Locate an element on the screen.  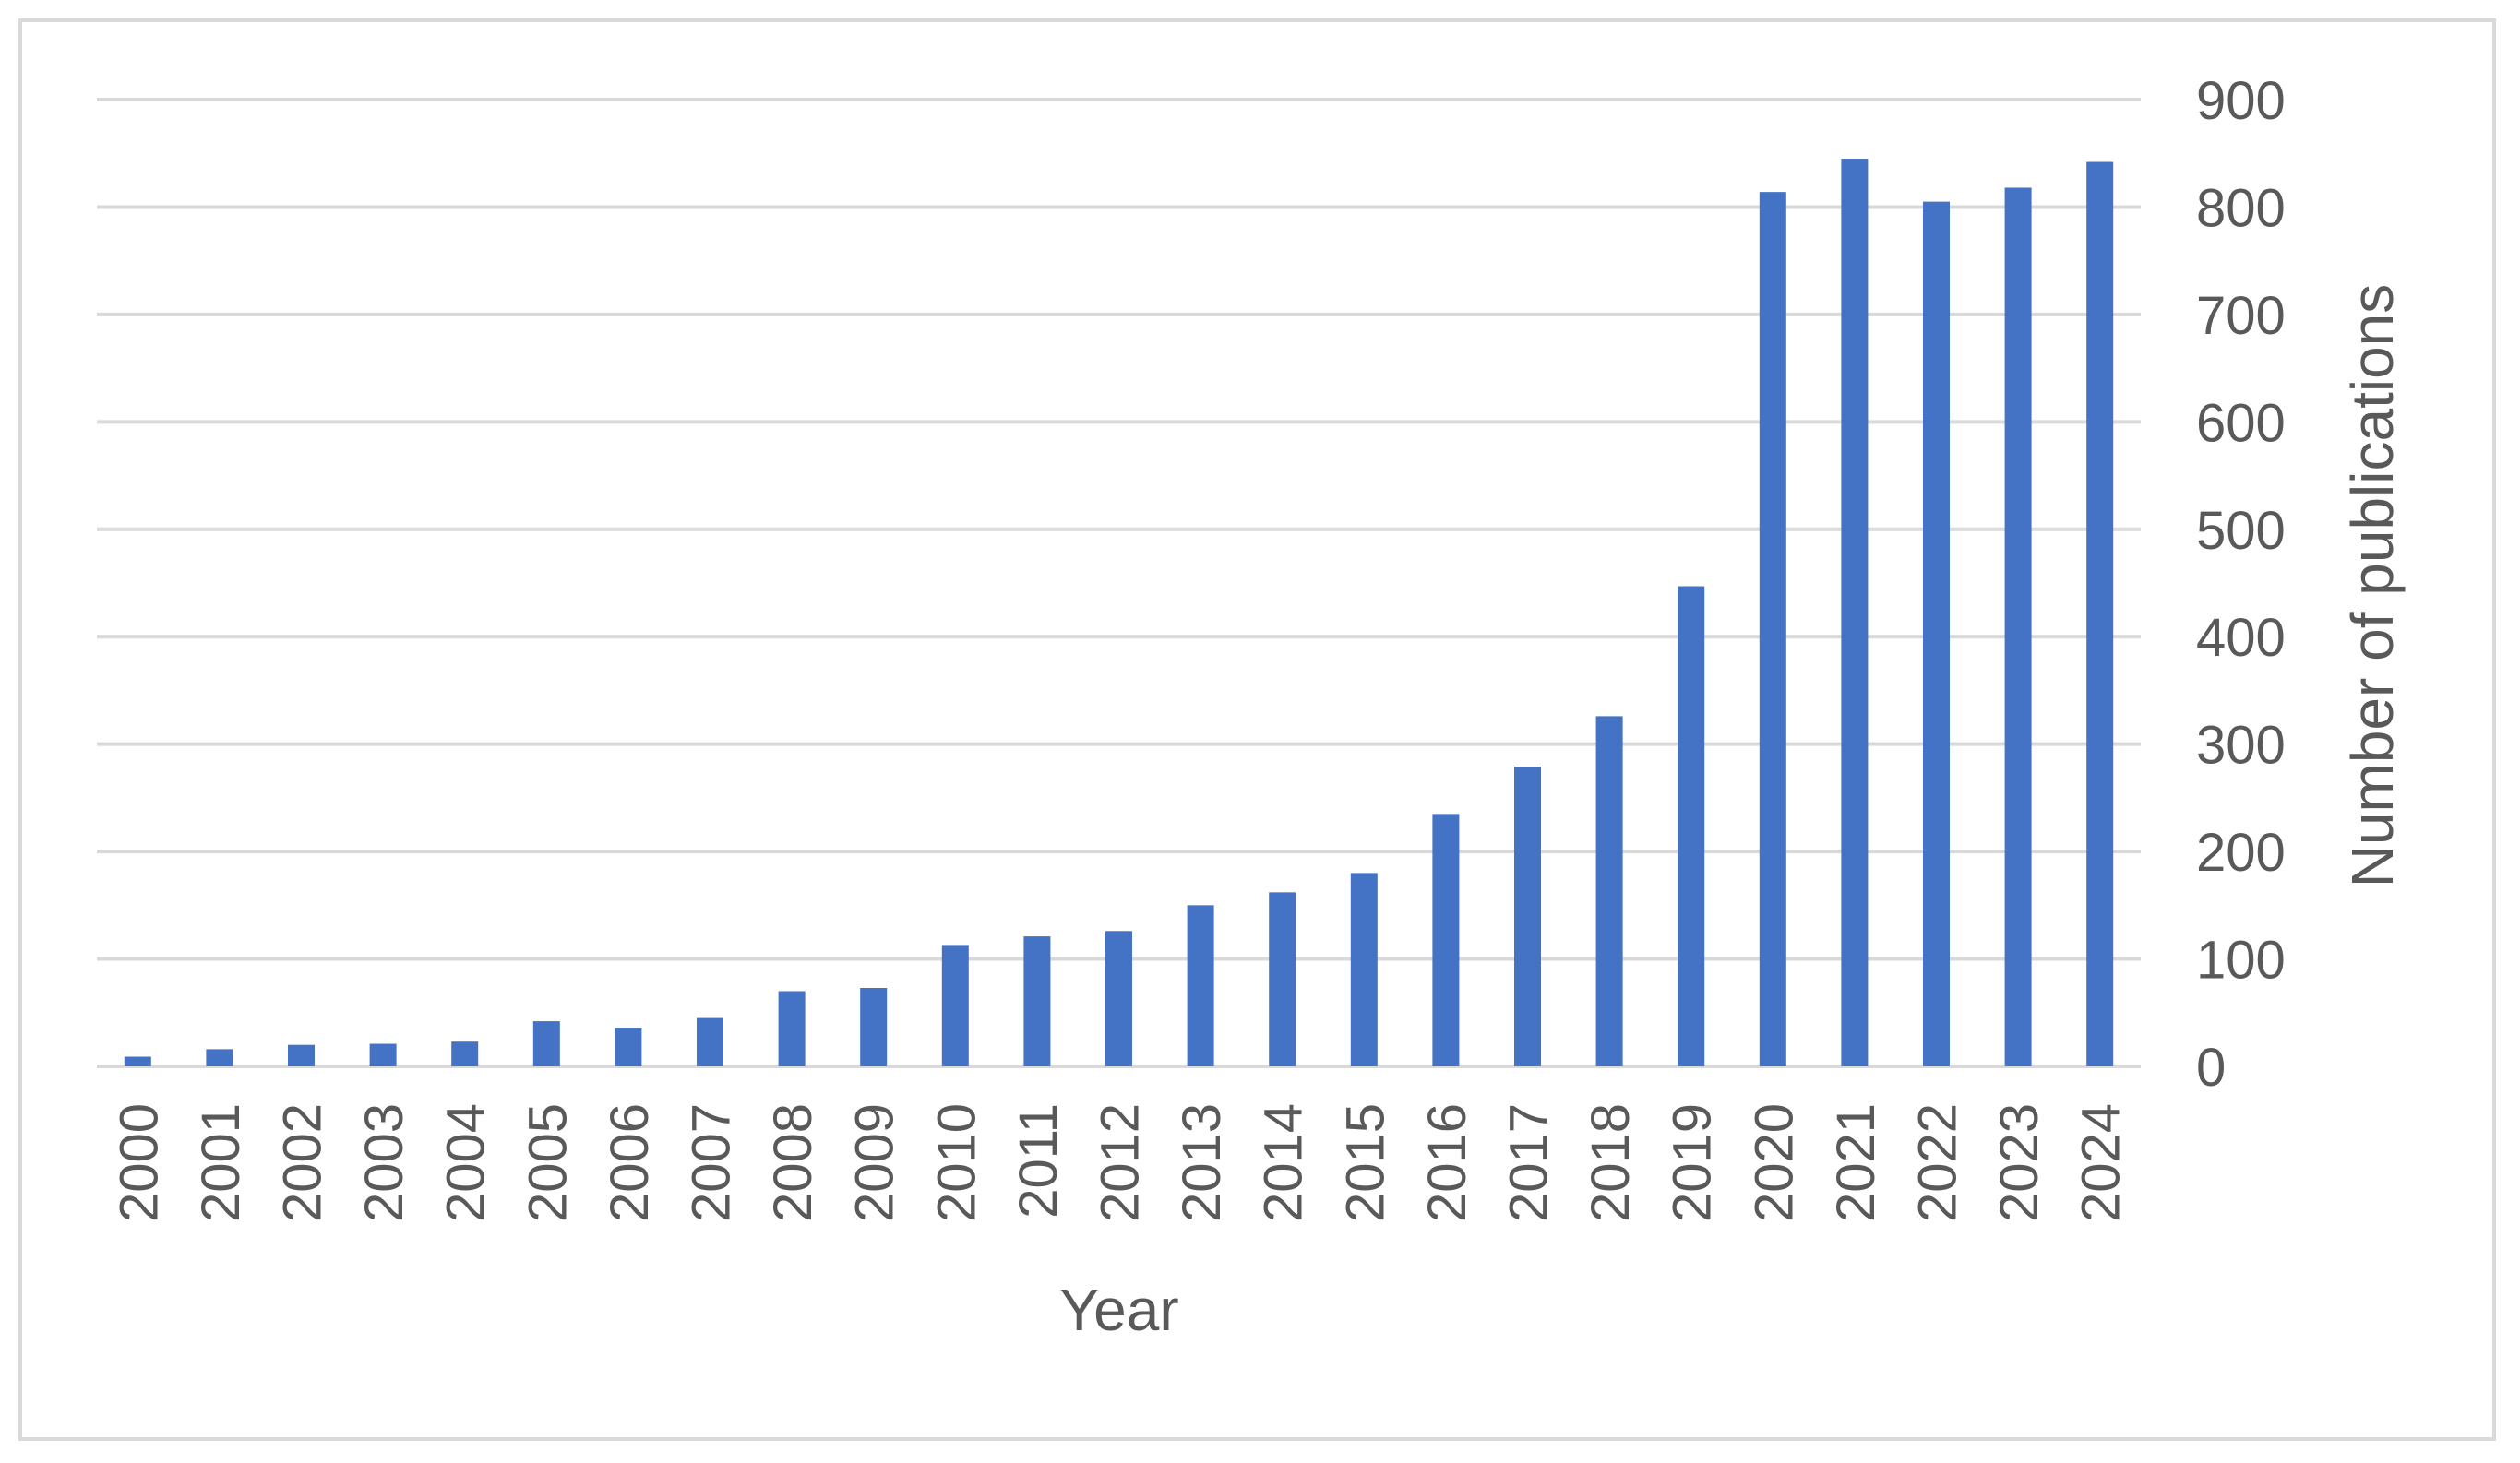
bar-2004 is located at coordinates (465, 1053).